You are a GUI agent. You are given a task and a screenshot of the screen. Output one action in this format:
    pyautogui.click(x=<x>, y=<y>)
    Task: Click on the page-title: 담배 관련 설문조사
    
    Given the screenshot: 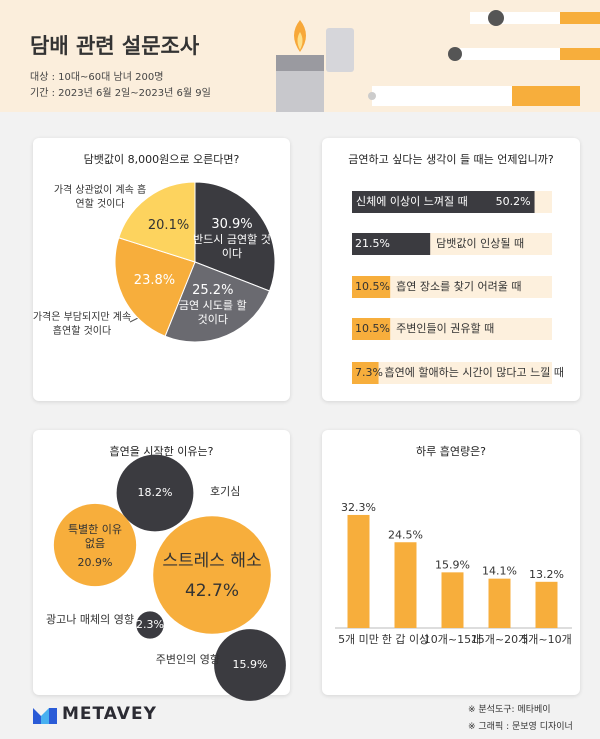 What is the action you would take?
    pyautogui.click(x=115, y=46)
    